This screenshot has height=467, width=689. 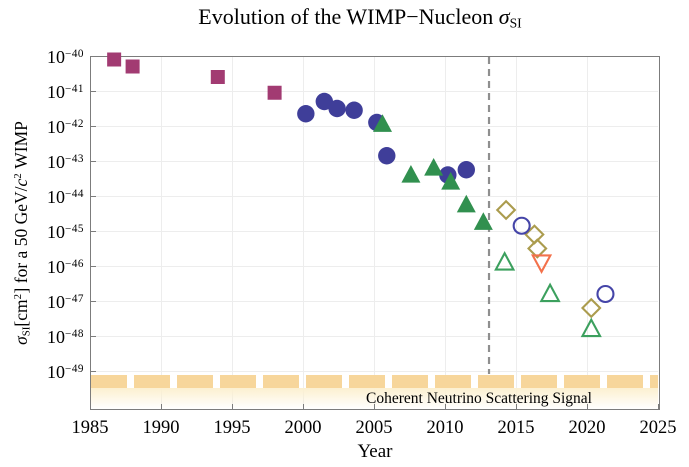 What do you see at coordinates (161, 428) in the screenshot?
I see `x-tick-label: 1990` at bounding box center [161, 428].